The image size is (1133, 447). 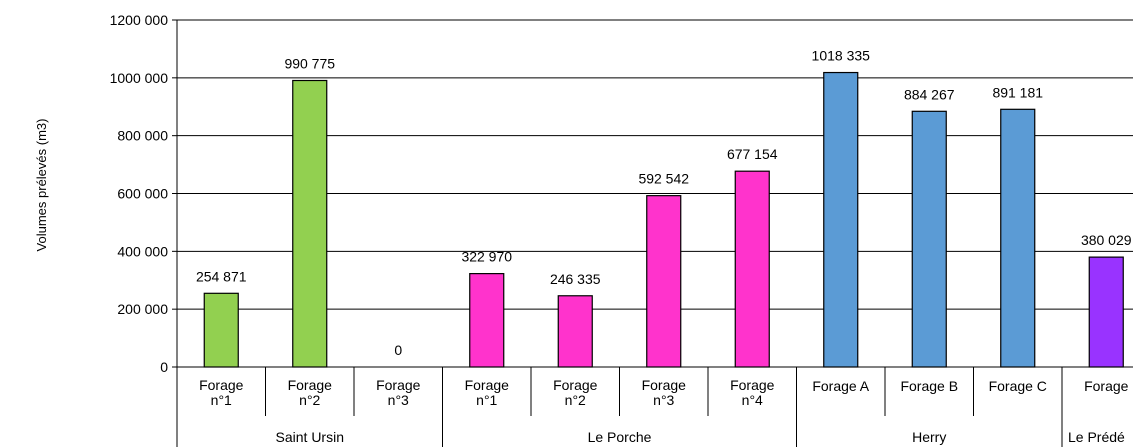 I want to click on category-label: Forage B, so click(x=929, y=386).